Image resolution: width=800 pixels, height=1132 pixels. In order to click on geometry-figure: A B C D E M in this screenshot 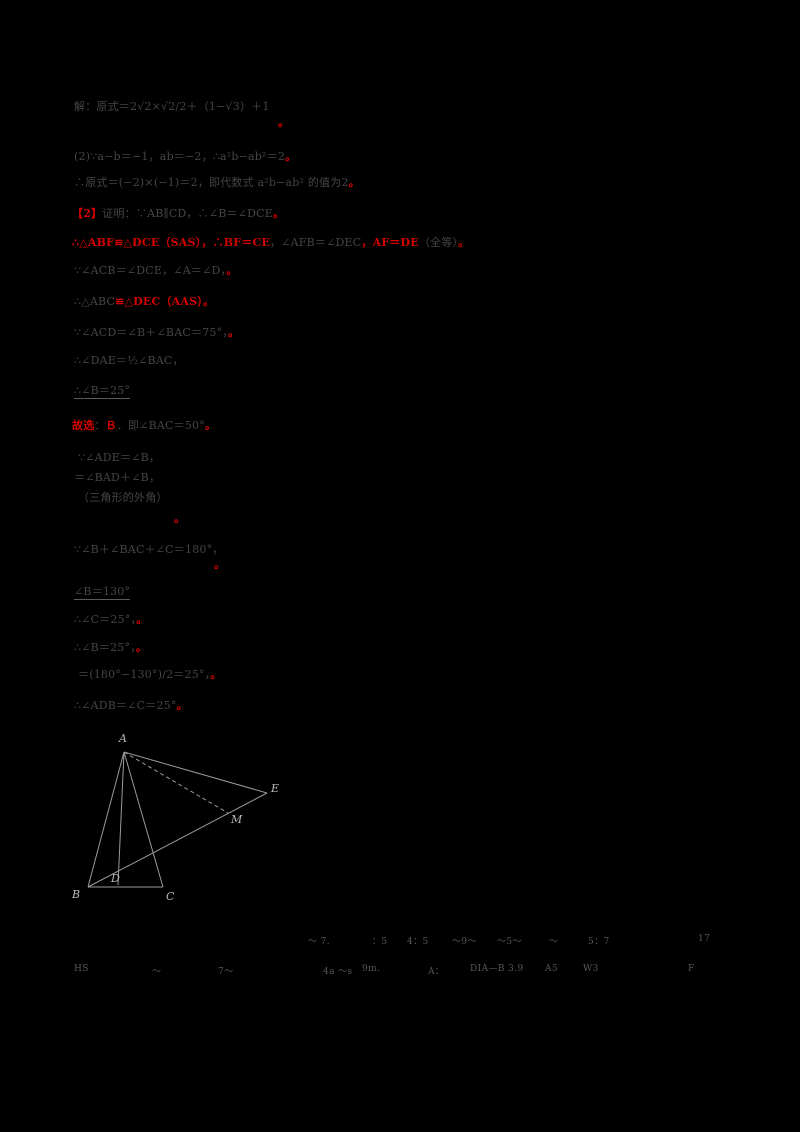, I will do `click(175, 817)`.